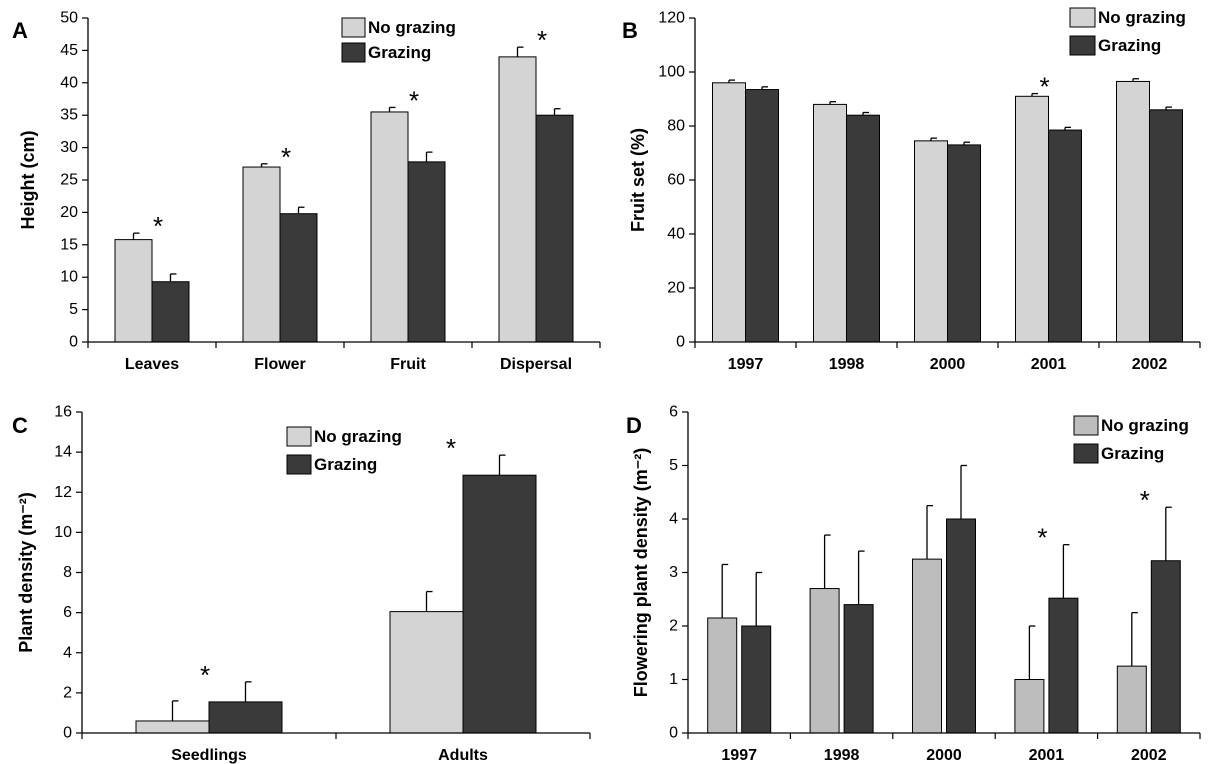  Describe the element at coordinates (73, 309) in the screenshot. I see `y-tick-label: 5` at that location.